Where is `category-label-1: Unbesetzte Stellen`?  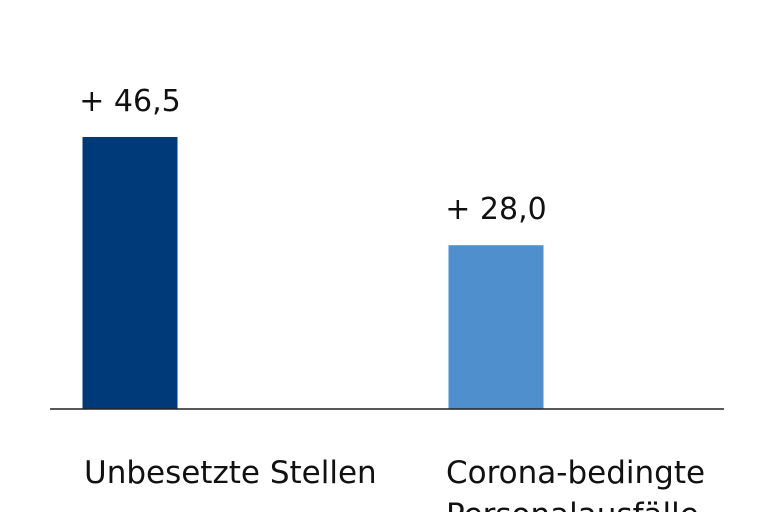
category-label-1: Unbesetzte Stellen is located at coordinates (230, 473).